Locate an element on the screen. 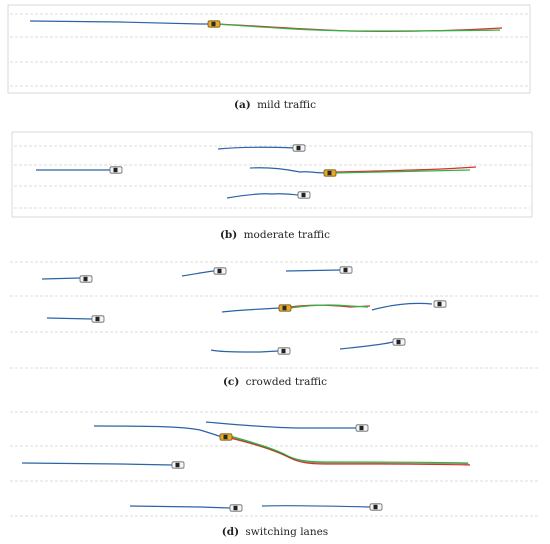 This screenshot has width=550, height=544. history-trajectory-overlay is located at coordinates (349, 450).